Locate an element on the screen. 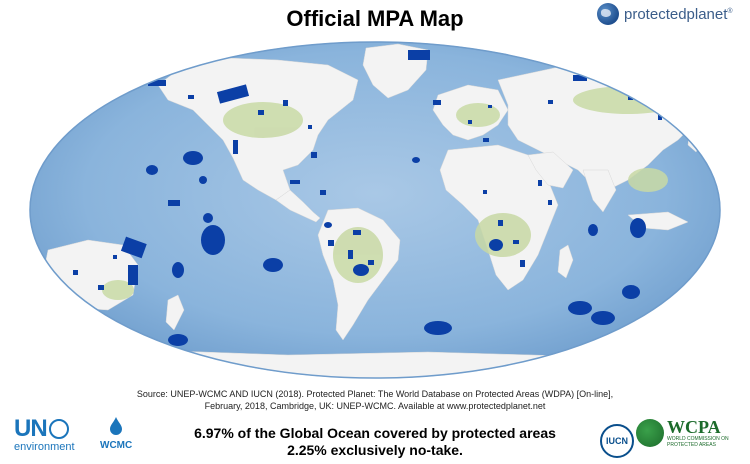  brand-name: protectedplanet is located at coordinates (676, 14).